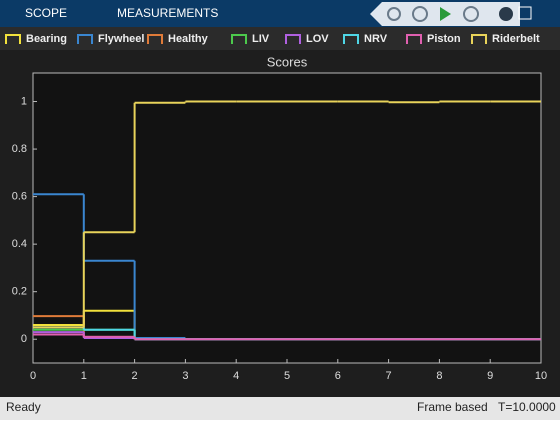 This screenshot has height=425, width=560. What do you see at coordinates (471, 14) in the screenshot?
I see `stop-button` at bounding box center [471, 14].